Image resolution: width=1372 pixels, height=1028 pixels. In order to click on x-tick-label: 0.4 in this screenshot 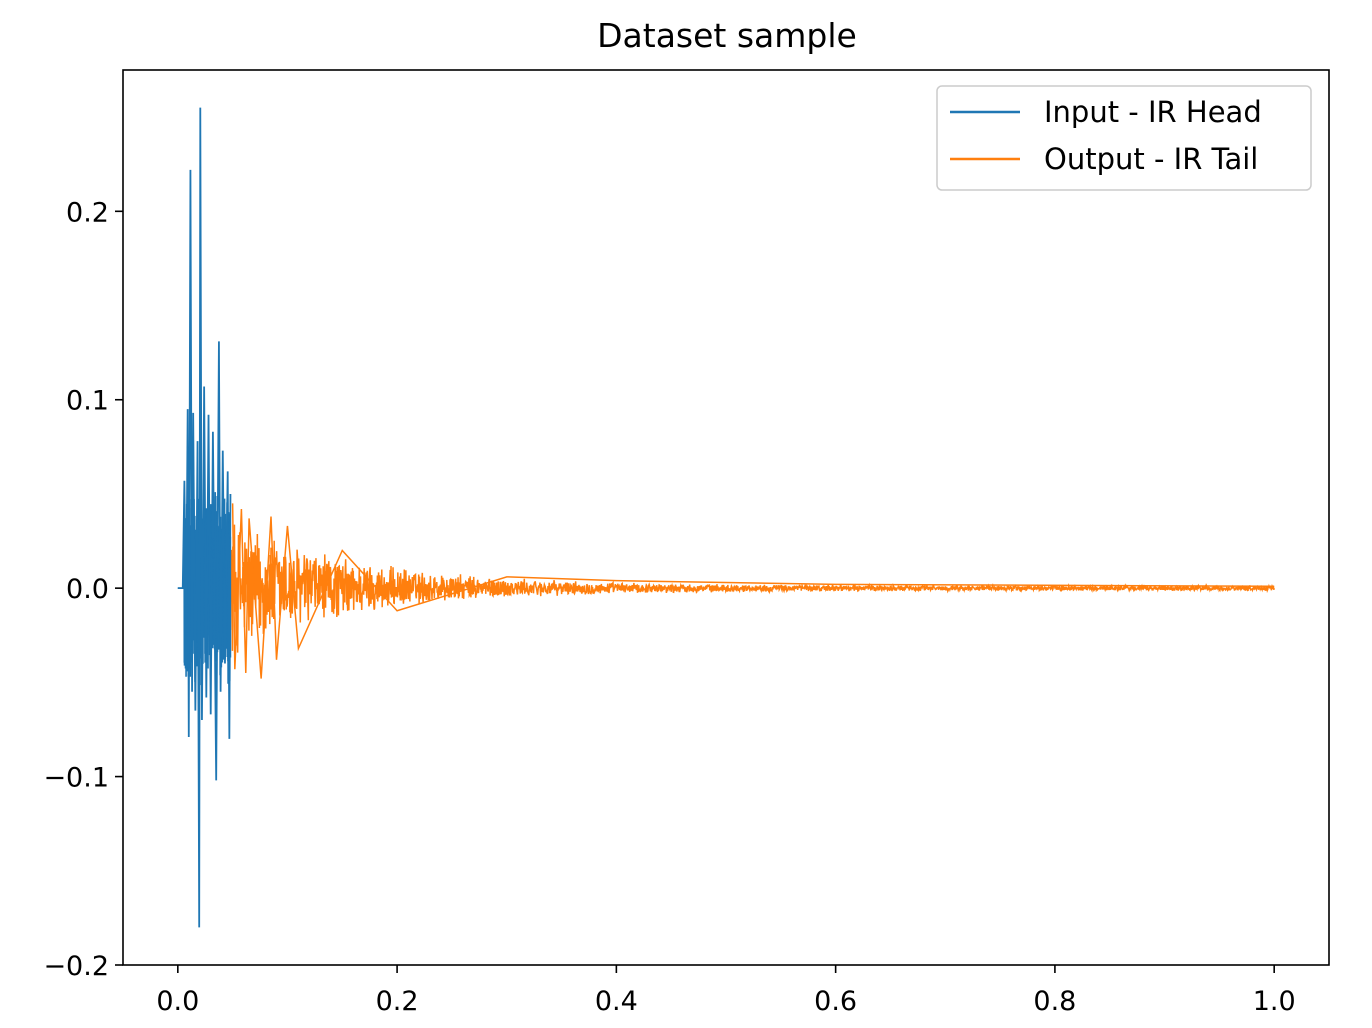, I will do `click(616, 1001)`.